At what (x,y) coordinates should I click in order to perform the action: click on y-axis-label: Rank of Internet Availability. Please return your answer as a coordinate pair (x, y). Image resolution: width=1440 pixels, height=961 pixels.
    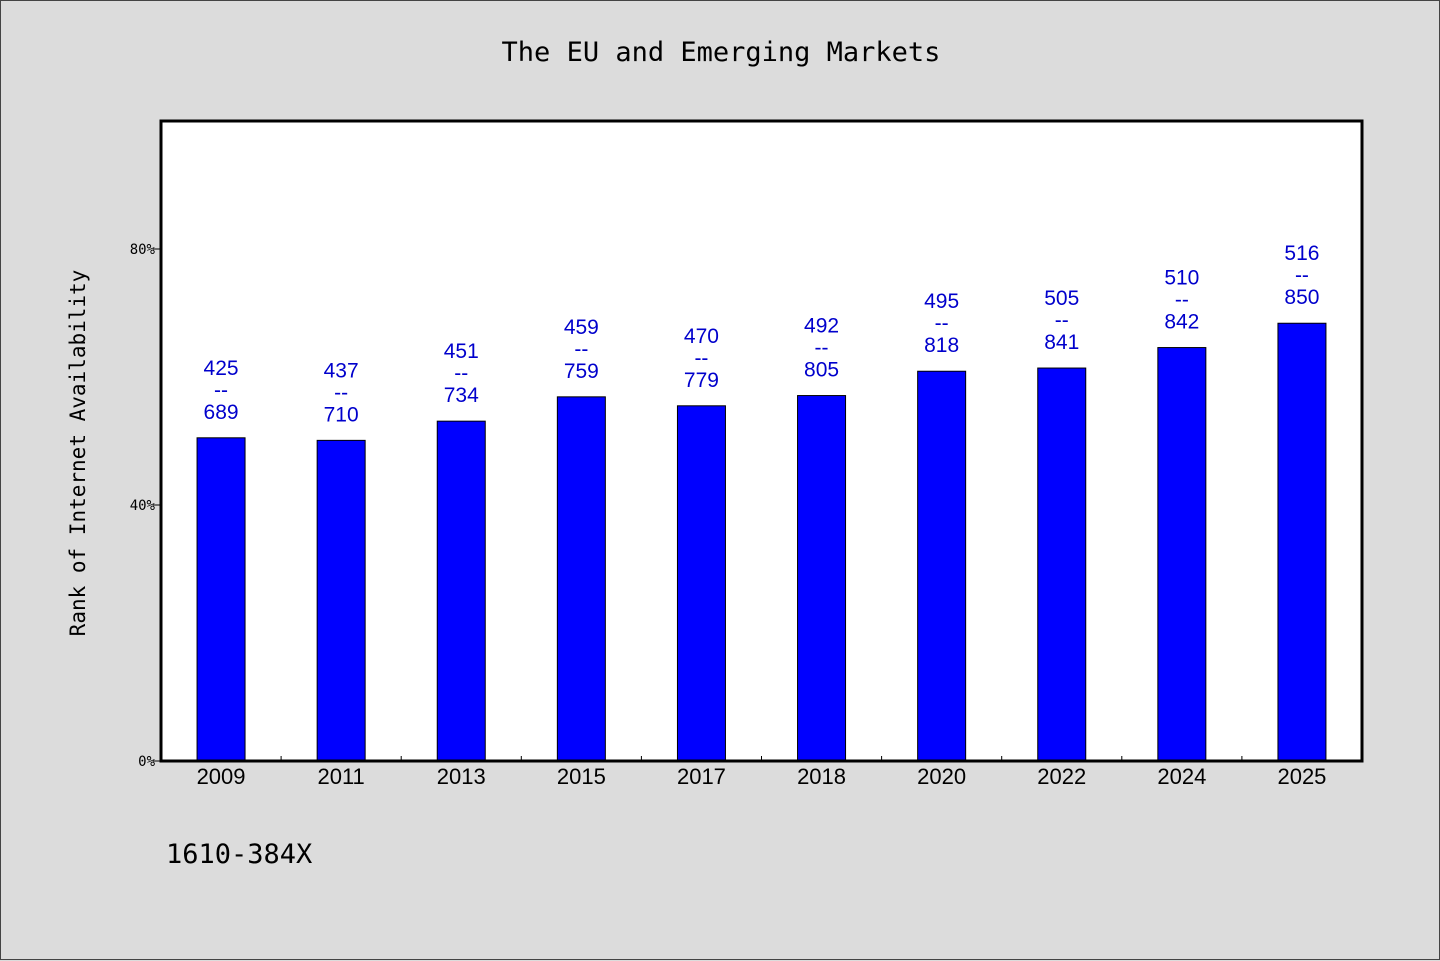
    Looking at the image, I should click on (78, 453).